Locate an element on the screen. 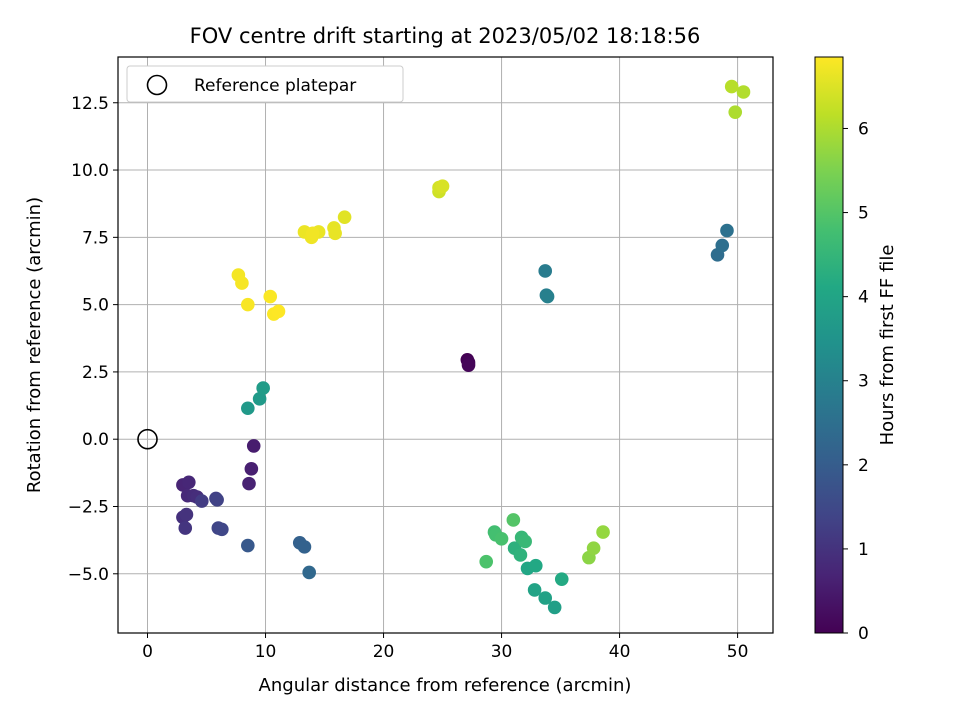 Image resolution: width=960 pixels, height=720 pixels. x-tick-label: 10 is located at coordinates (266, 652).